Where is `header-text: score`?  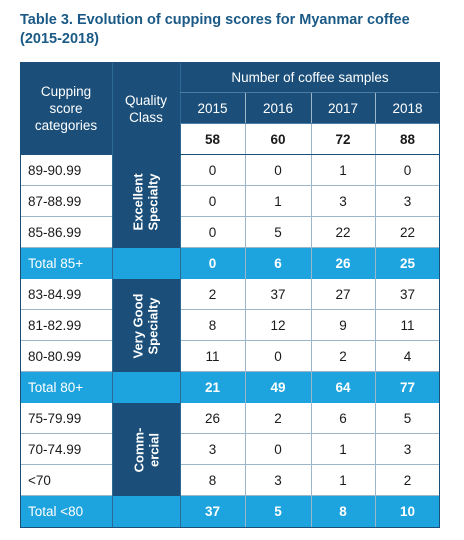 header-text: score is located at coordinates (66, 108).